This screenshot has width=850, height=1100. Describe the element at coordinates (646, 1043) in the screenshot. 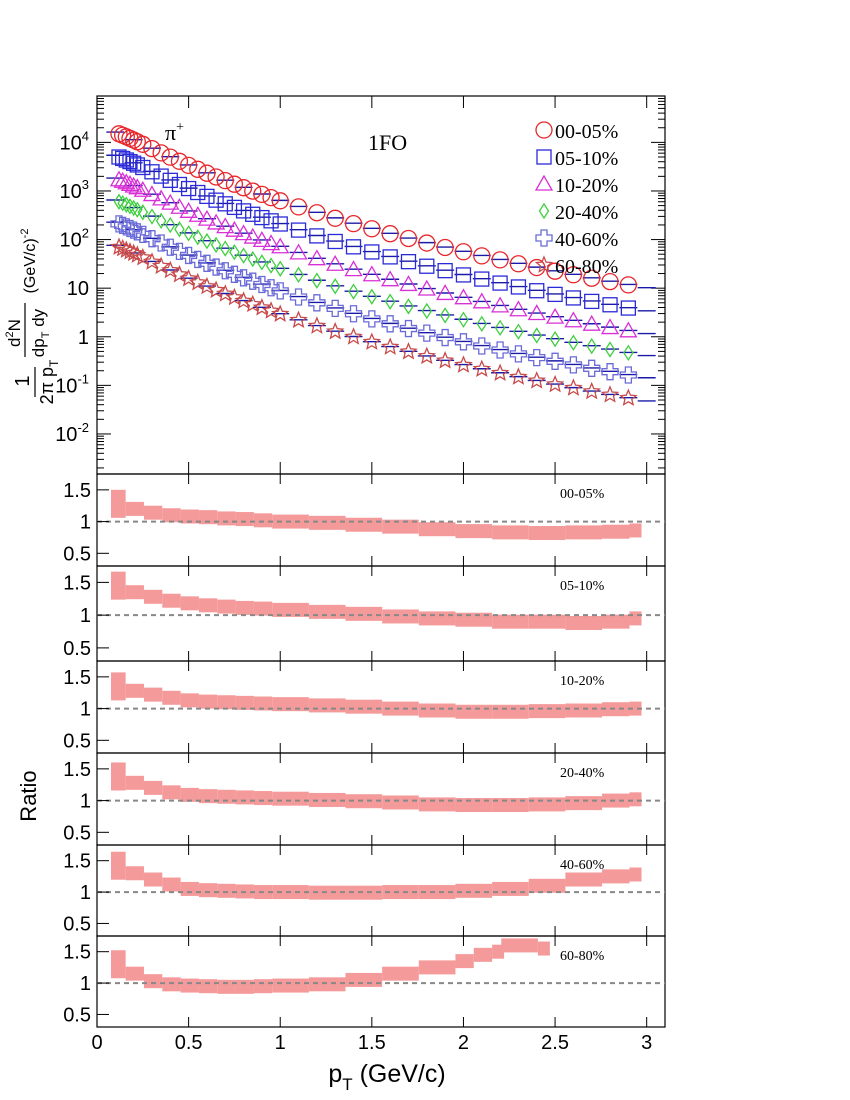

I see `x-tick-label: 3` at that location.